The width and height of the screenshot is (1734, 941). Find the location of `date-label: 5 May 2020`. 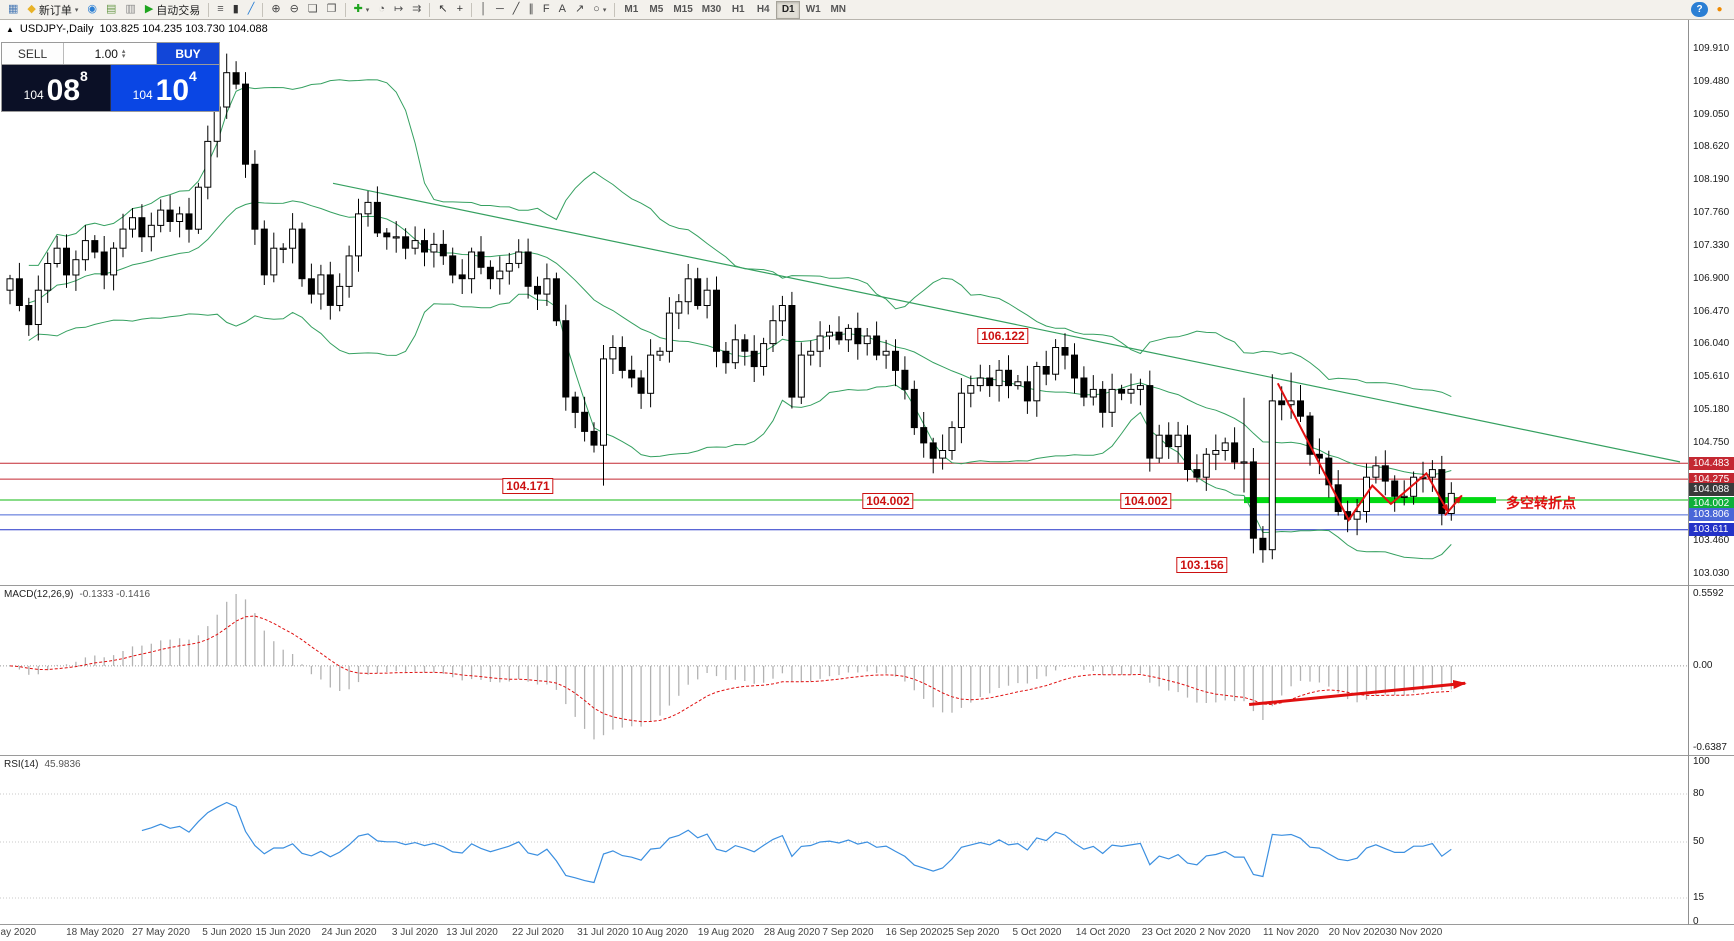

date-label: 5 May 2020 is located at coordinates (18, 932).